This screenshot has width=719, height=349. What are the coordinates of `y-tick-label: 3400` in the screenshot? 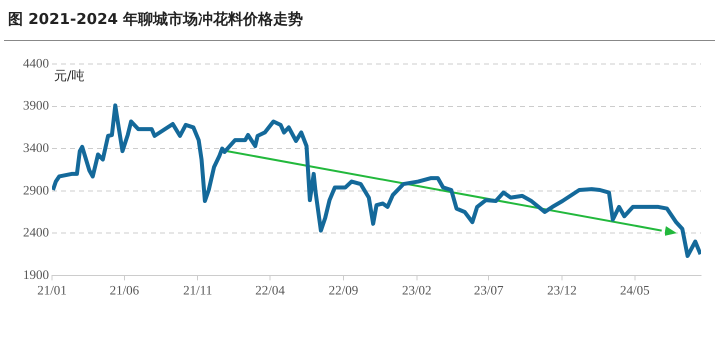 It's located at (36, 147).